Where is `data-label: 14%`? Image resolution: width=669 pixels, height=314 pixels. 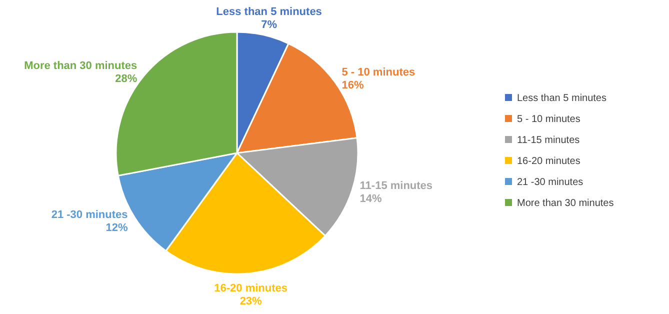 data-label: 14% is located at coordinates (371, 199).